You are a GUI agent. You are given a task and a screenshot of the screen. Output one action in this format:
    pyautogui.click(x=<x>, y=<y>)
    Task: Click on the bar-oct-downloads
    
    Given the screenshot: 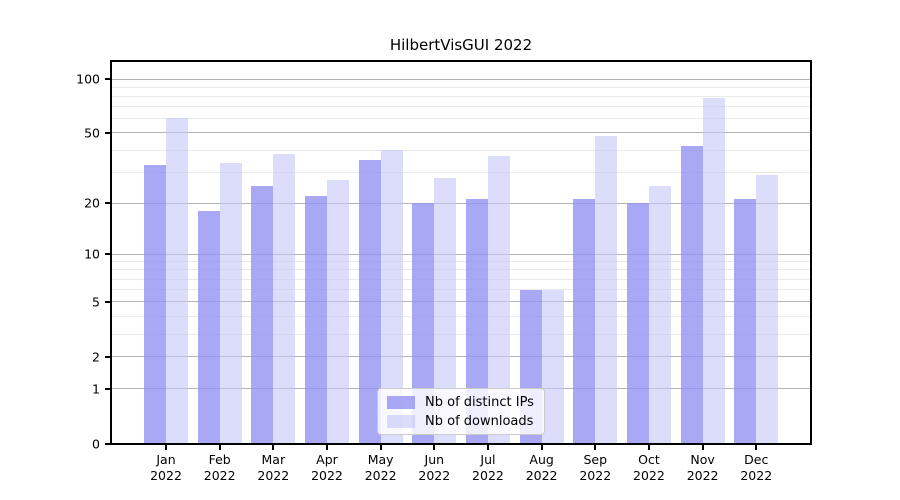 What is the action you would take?
    pyautogui.click(x=659, y=315)
    